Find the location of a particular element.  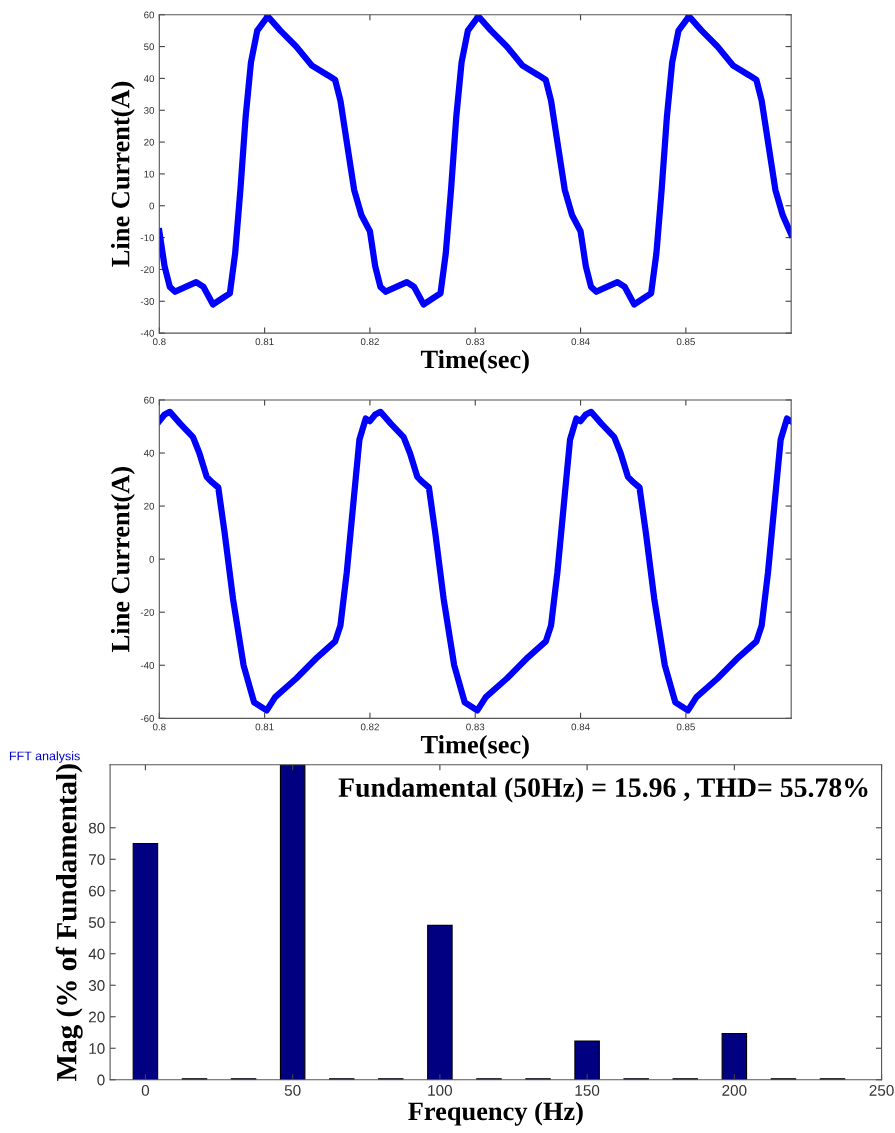

y-axis-title: Mag (% of Fundamental) is located at coordinates (69, 922).